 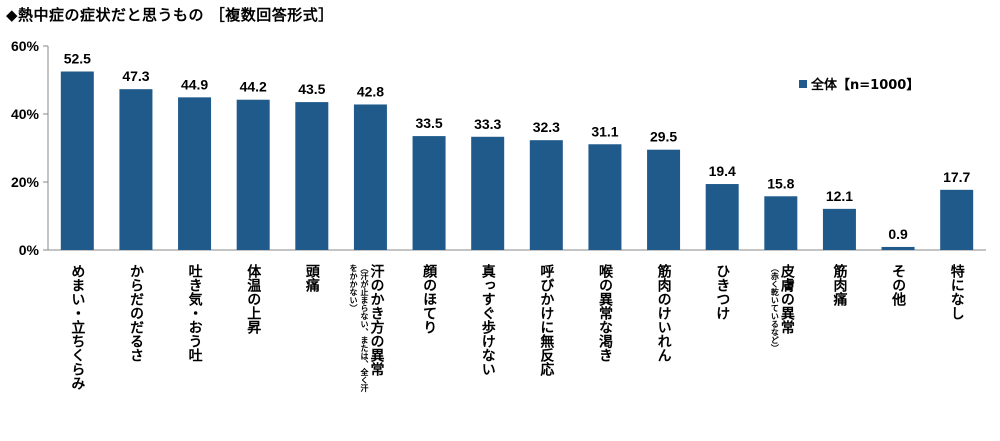 I want to click on category-label: 特になし, so click(x=957, y=291).